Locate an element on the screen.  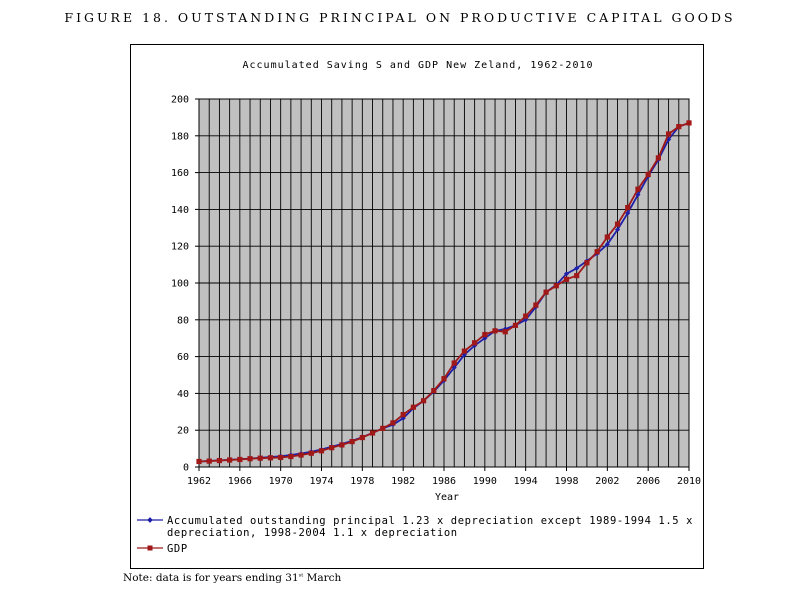
x-tick-label: 1998 is located at coordinates (566, 481).